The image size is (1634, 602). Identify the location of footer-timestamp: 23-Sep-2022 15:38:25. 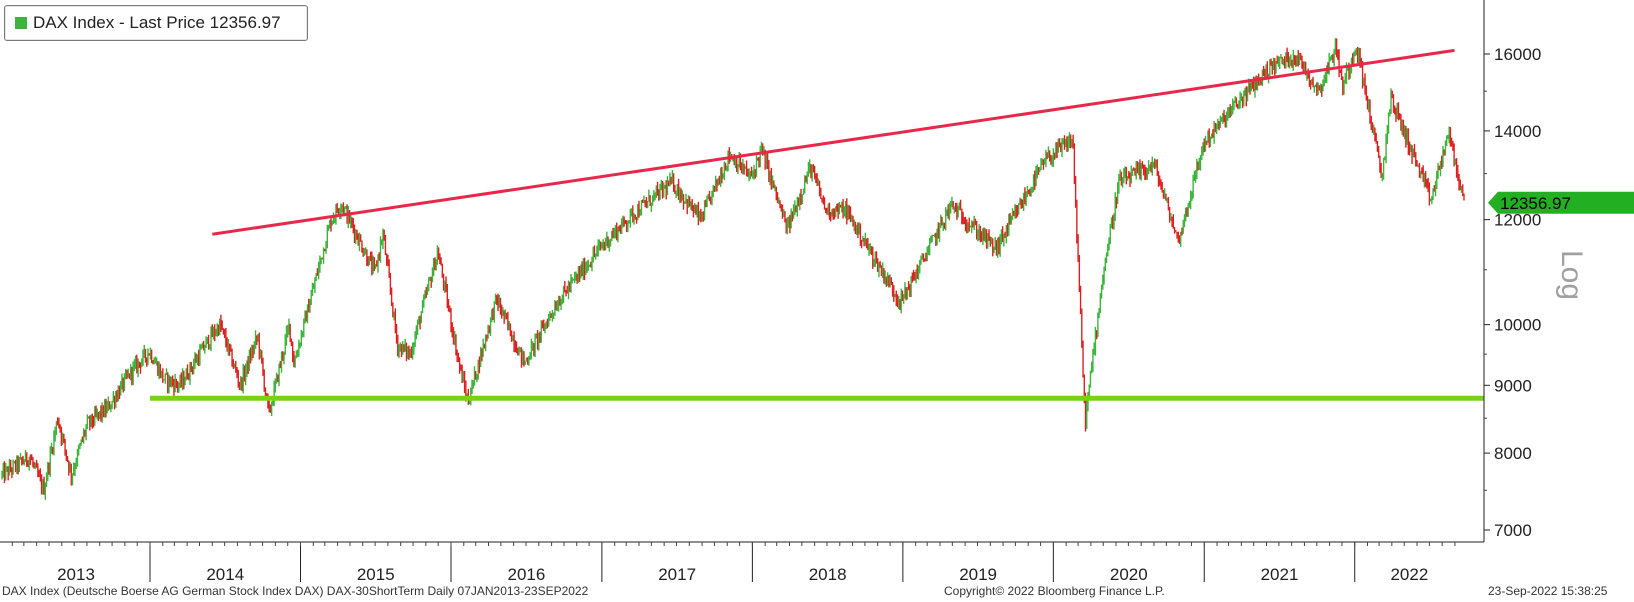
(1548, 591).